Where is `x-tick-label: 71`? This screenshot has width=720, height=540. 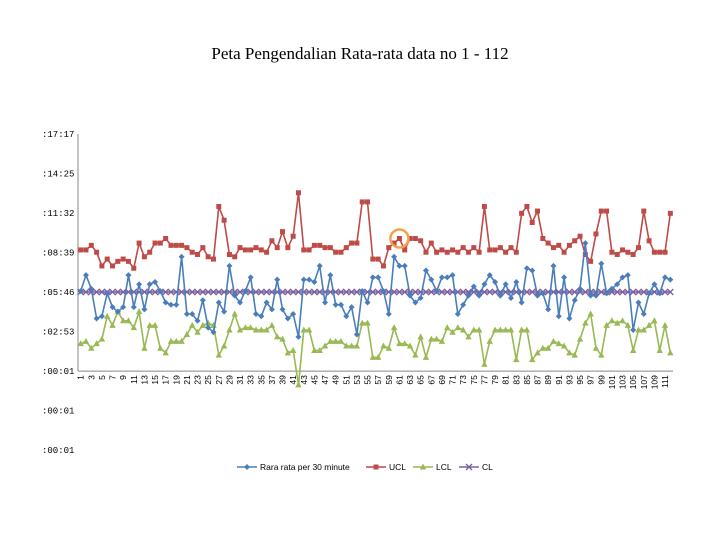
x-tick-label: 71 is located at coordinates (453, 380).